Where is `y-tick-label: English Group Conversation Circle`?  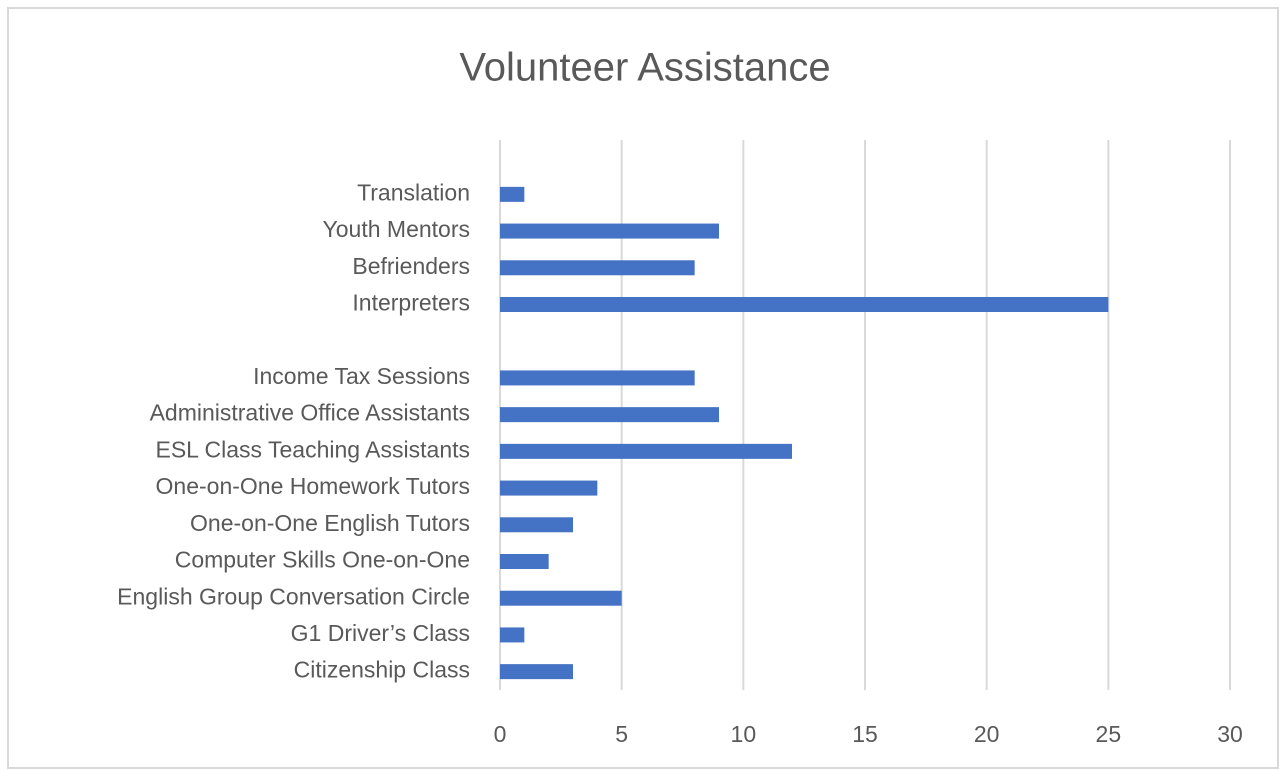 y-tick-label: English Group Conversation Circle is located at coordinates (293, 596).